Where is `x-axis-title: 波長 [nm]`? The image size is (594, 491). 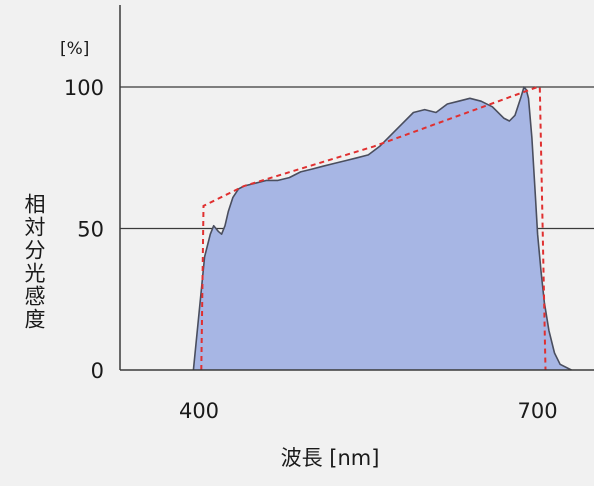 x-axis-title: 波長 [nm] is located at coordinates (330, 458).